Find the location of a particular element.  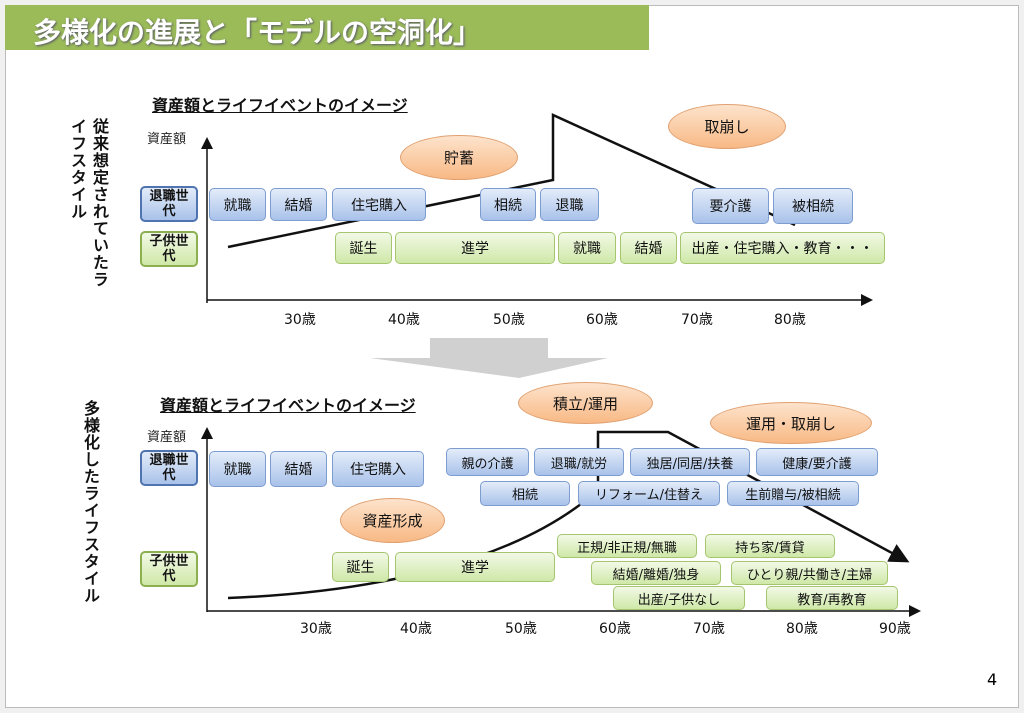

top-retired-label: 退職世代 is located at coordinates (169, 204).